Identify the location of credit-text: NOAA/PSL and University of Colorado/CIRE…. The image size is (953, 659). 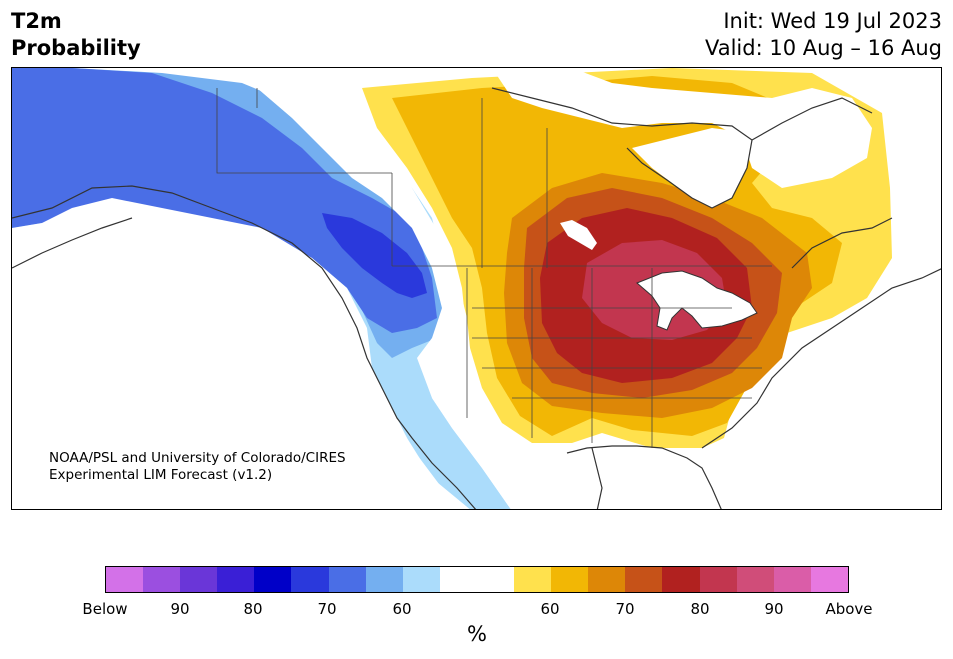
(197, 467).